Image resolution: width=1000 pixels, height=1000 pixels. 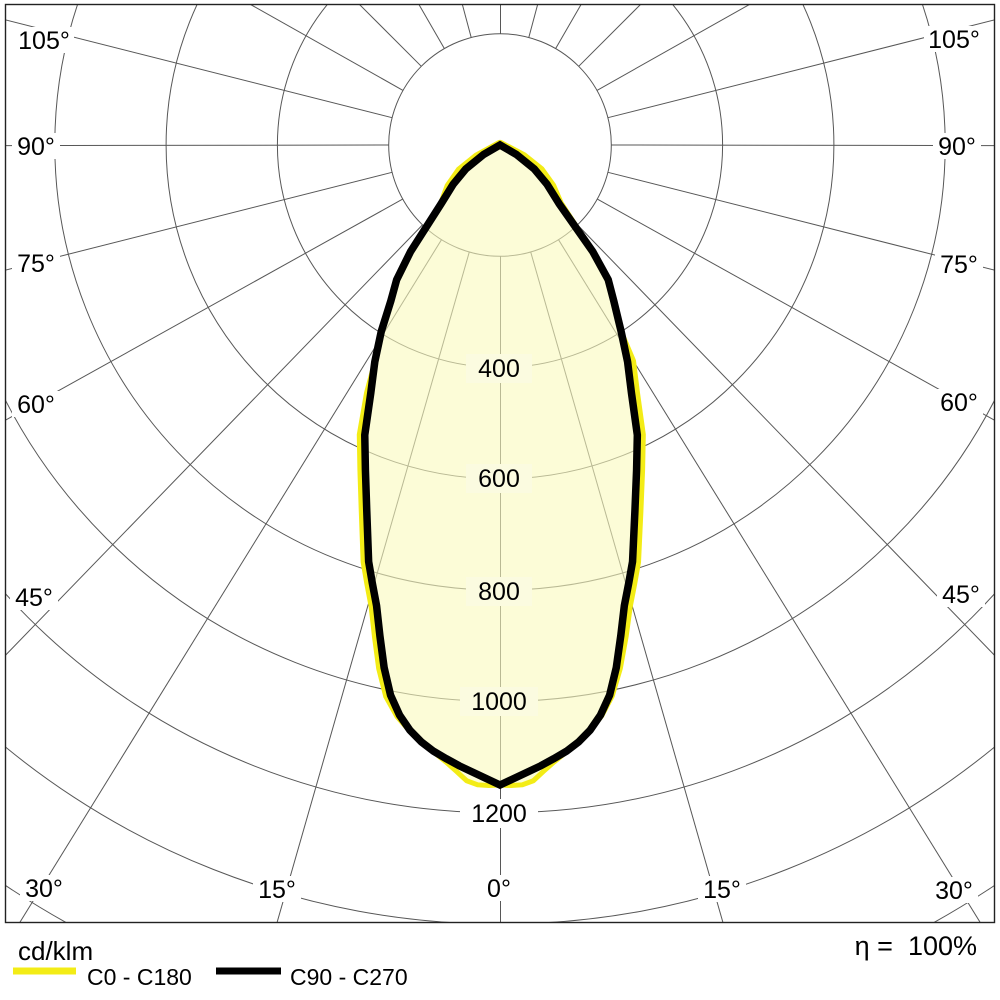 I want to click on svg-text: 400, so click(x=499, y=369).